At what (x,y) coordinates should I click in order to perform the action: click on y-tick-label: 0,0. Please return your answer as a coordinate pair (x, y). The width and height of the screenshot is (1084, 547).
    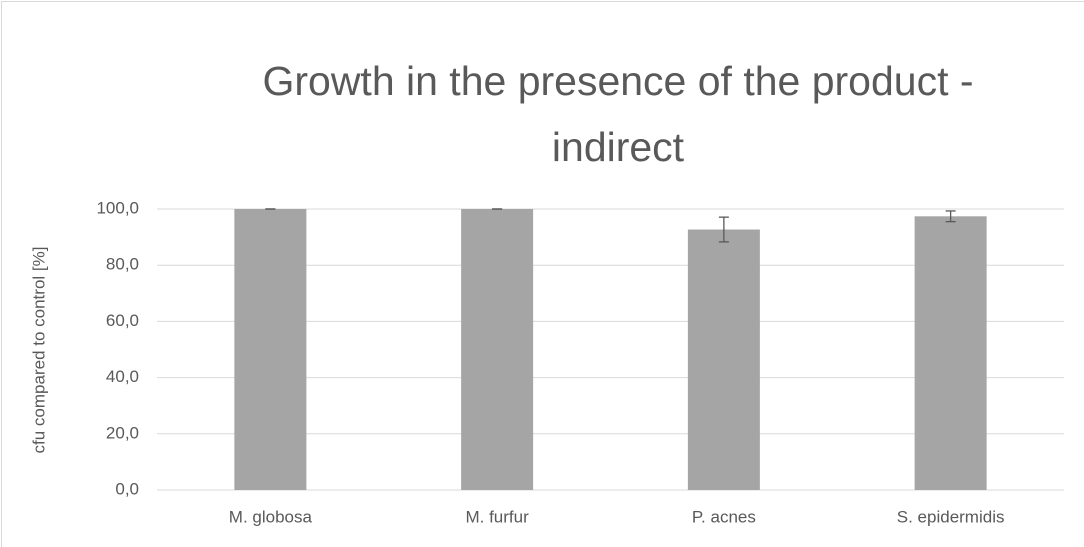
    Looking at the image, I should click on (127, 488).